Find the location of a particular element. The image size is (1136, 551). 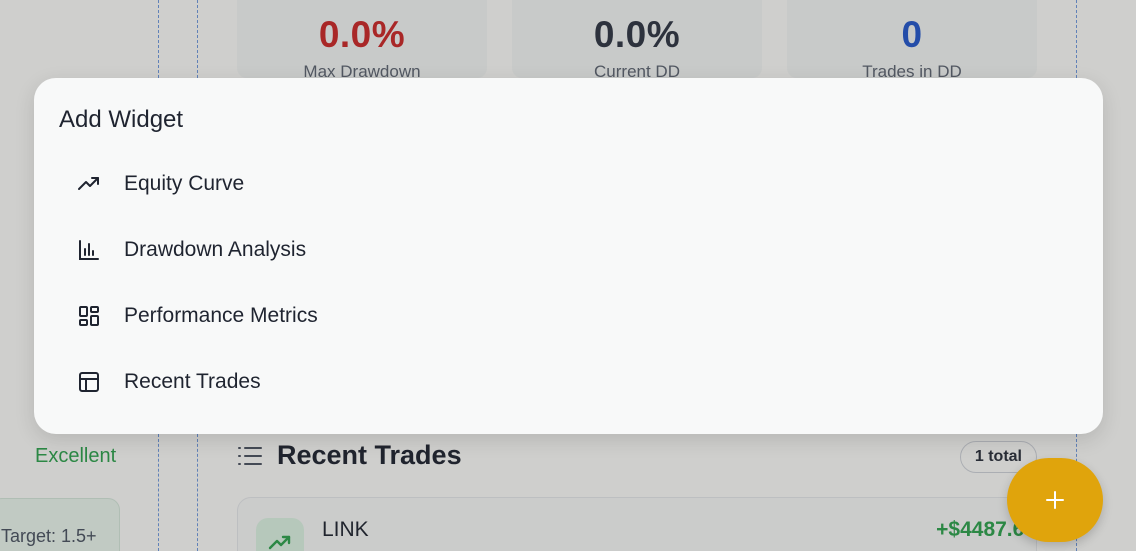

metric-card-trades-in-dd: 0 Trades in DD is located at coordinates (912, 40).